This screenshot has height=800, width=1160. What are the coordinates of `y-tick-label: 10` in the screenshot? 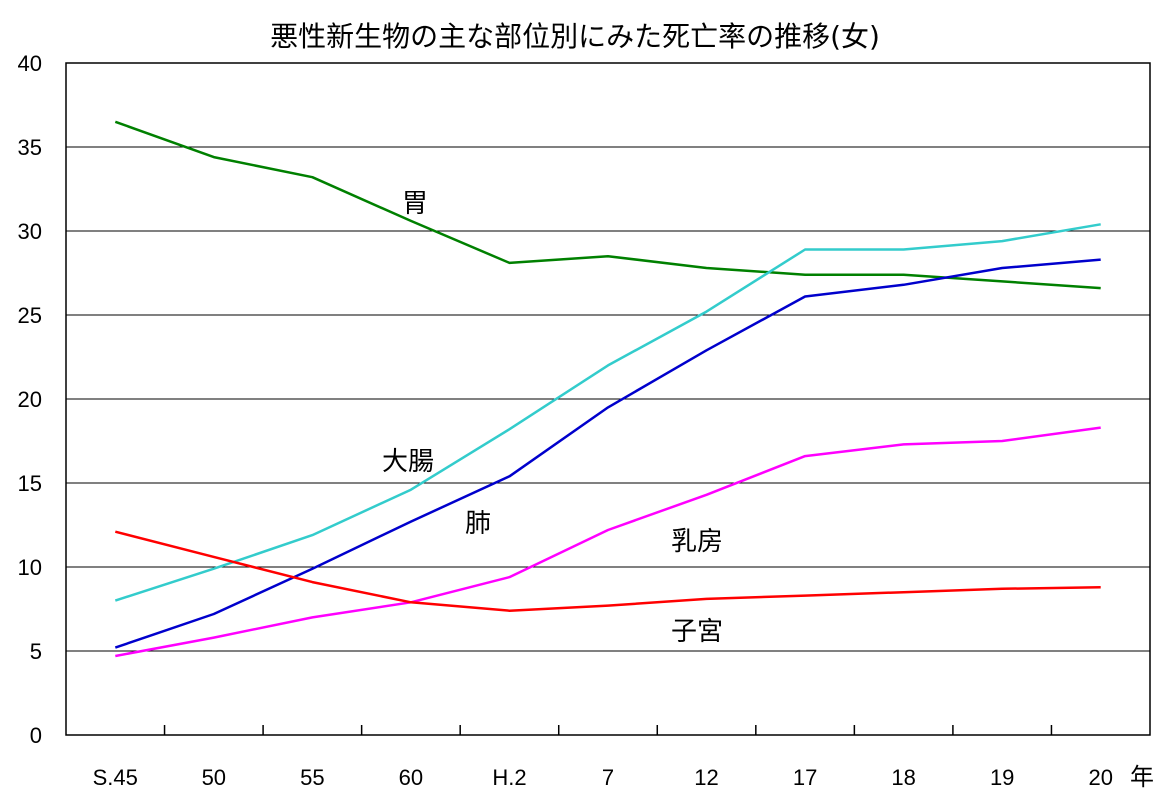 It's located at (30, 567).